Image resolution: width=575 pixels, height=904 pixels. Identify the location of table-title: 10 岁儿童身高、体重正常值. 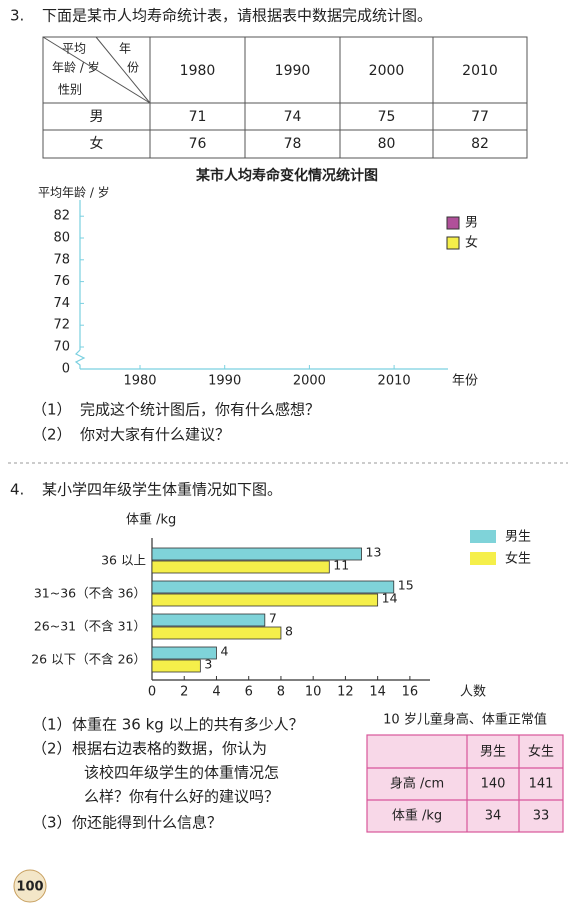
(465, 720).